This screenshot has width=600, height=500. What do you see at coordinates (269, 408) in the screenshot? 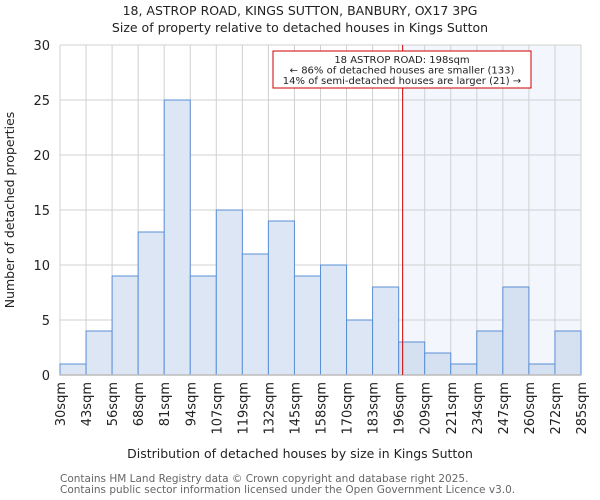
I see `x-tick-label: 132sqm` at bounding box center [269, 408].